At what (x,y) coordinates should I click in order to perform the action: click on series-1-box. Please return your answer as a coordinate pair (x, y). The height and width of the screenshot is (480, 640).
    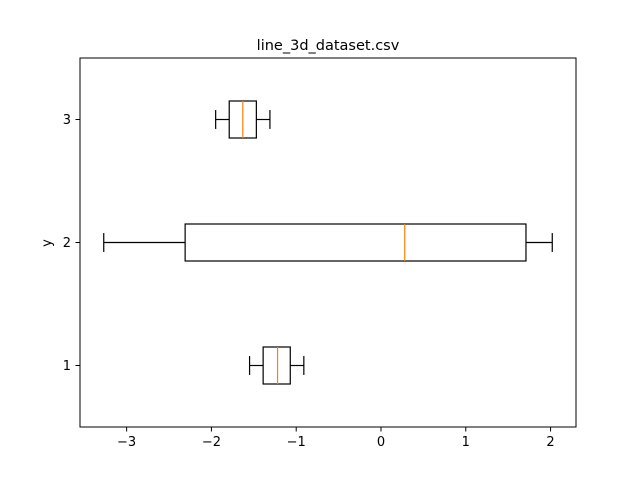
    Looking at the image, I should click on (276, 365).